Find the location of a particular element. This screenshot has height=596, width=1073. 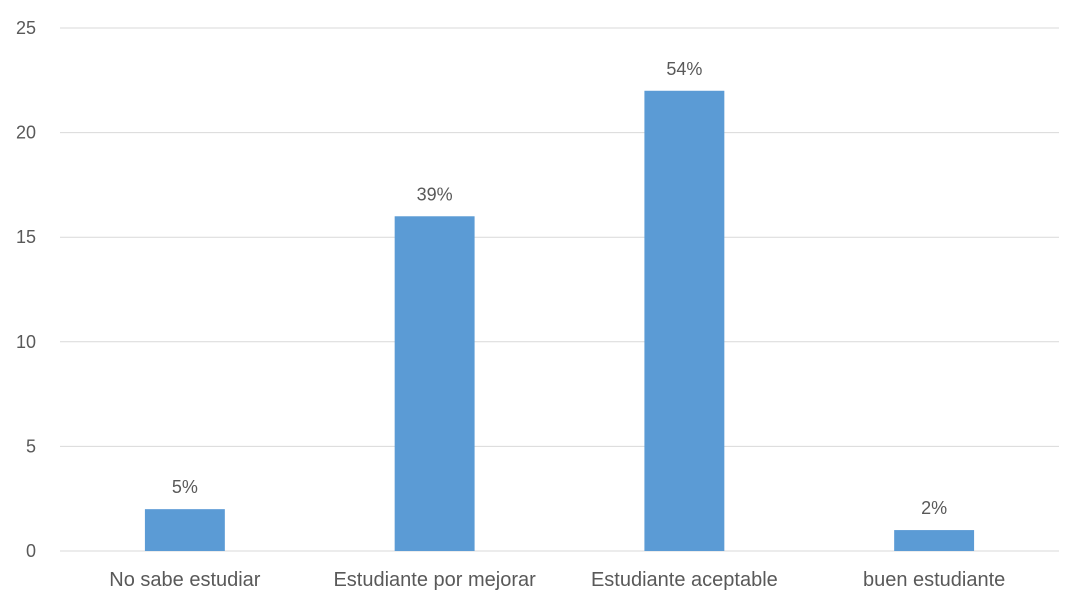

y-tick-label: 15 is located at coordinates (26, 237).